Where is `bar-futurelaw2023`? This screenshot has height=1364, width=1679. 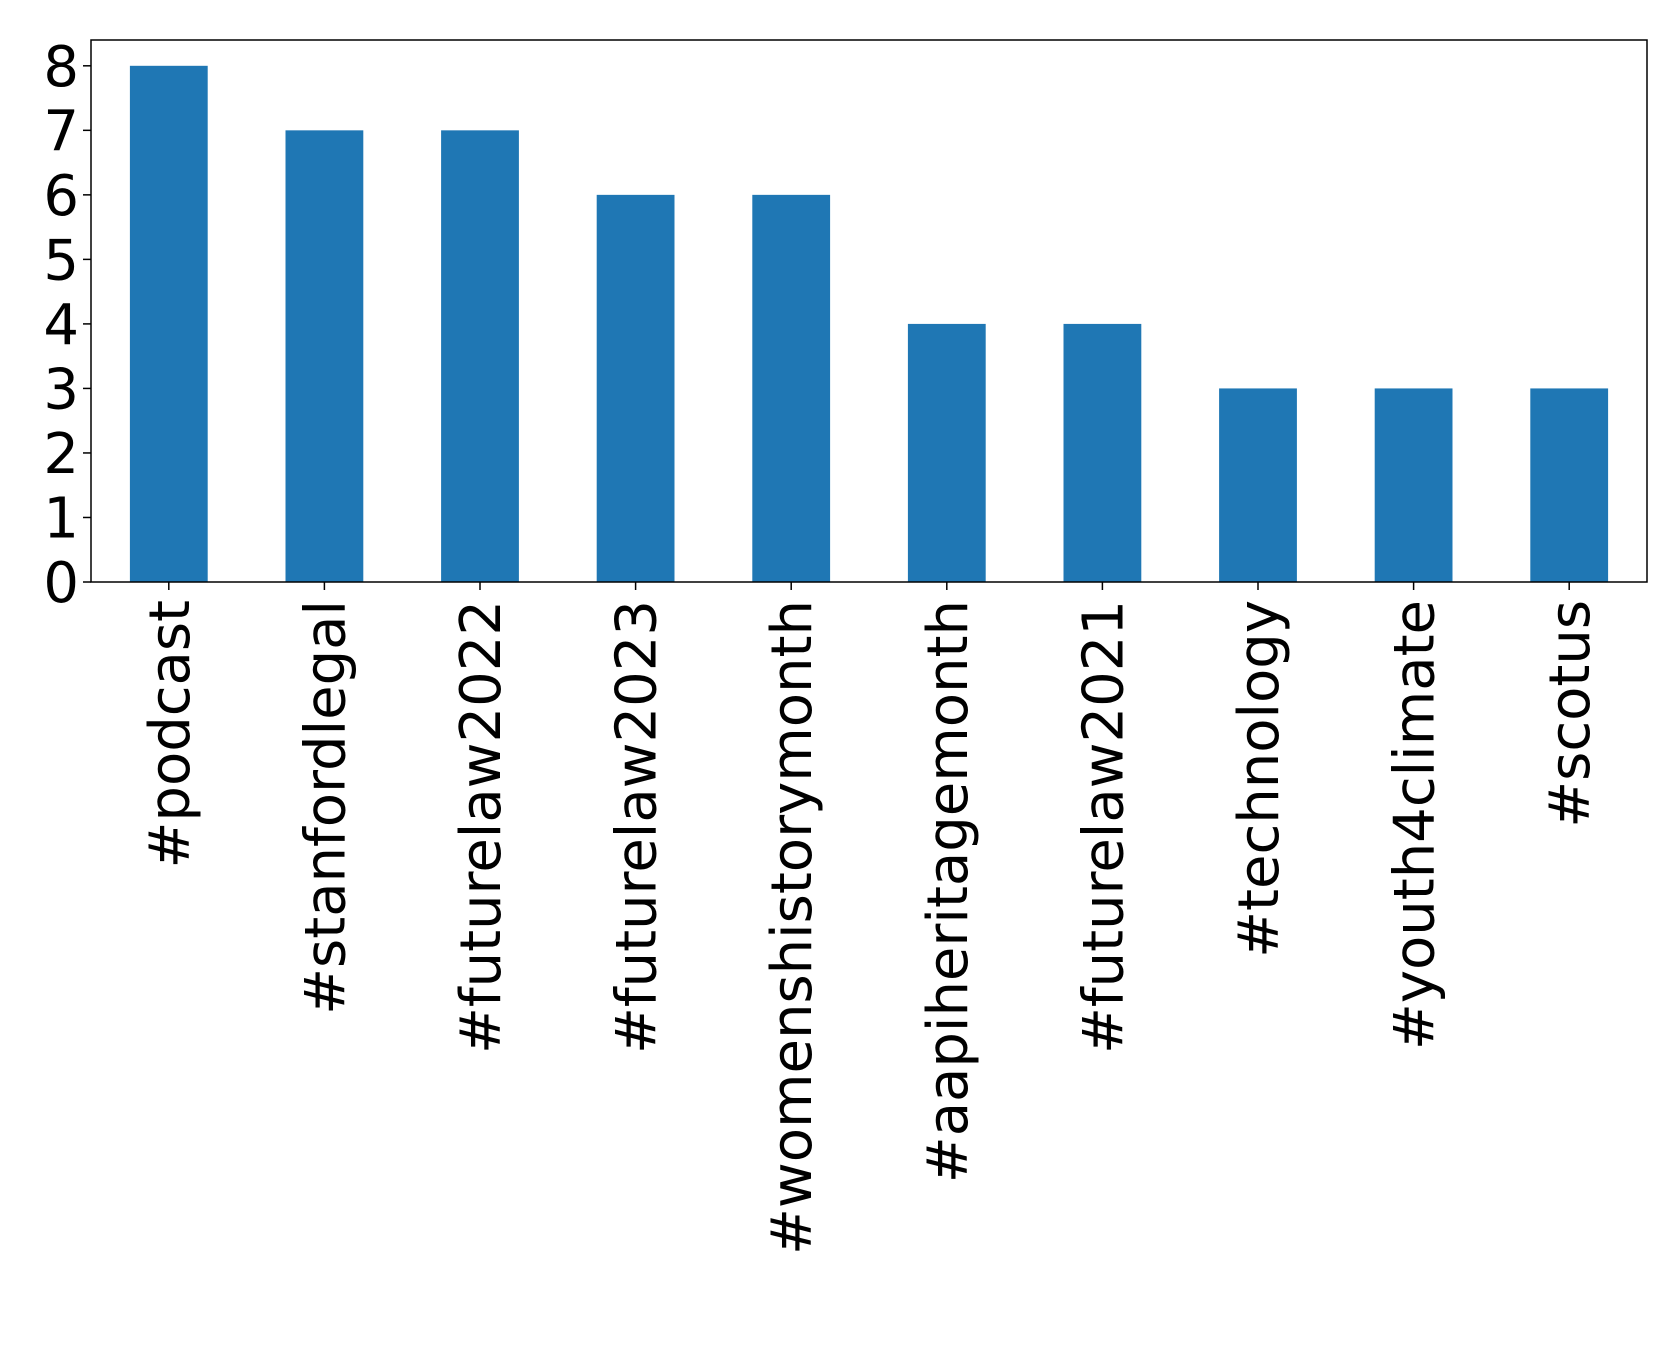 bar-futurelaw2023 is located at coordinates (635, 388).